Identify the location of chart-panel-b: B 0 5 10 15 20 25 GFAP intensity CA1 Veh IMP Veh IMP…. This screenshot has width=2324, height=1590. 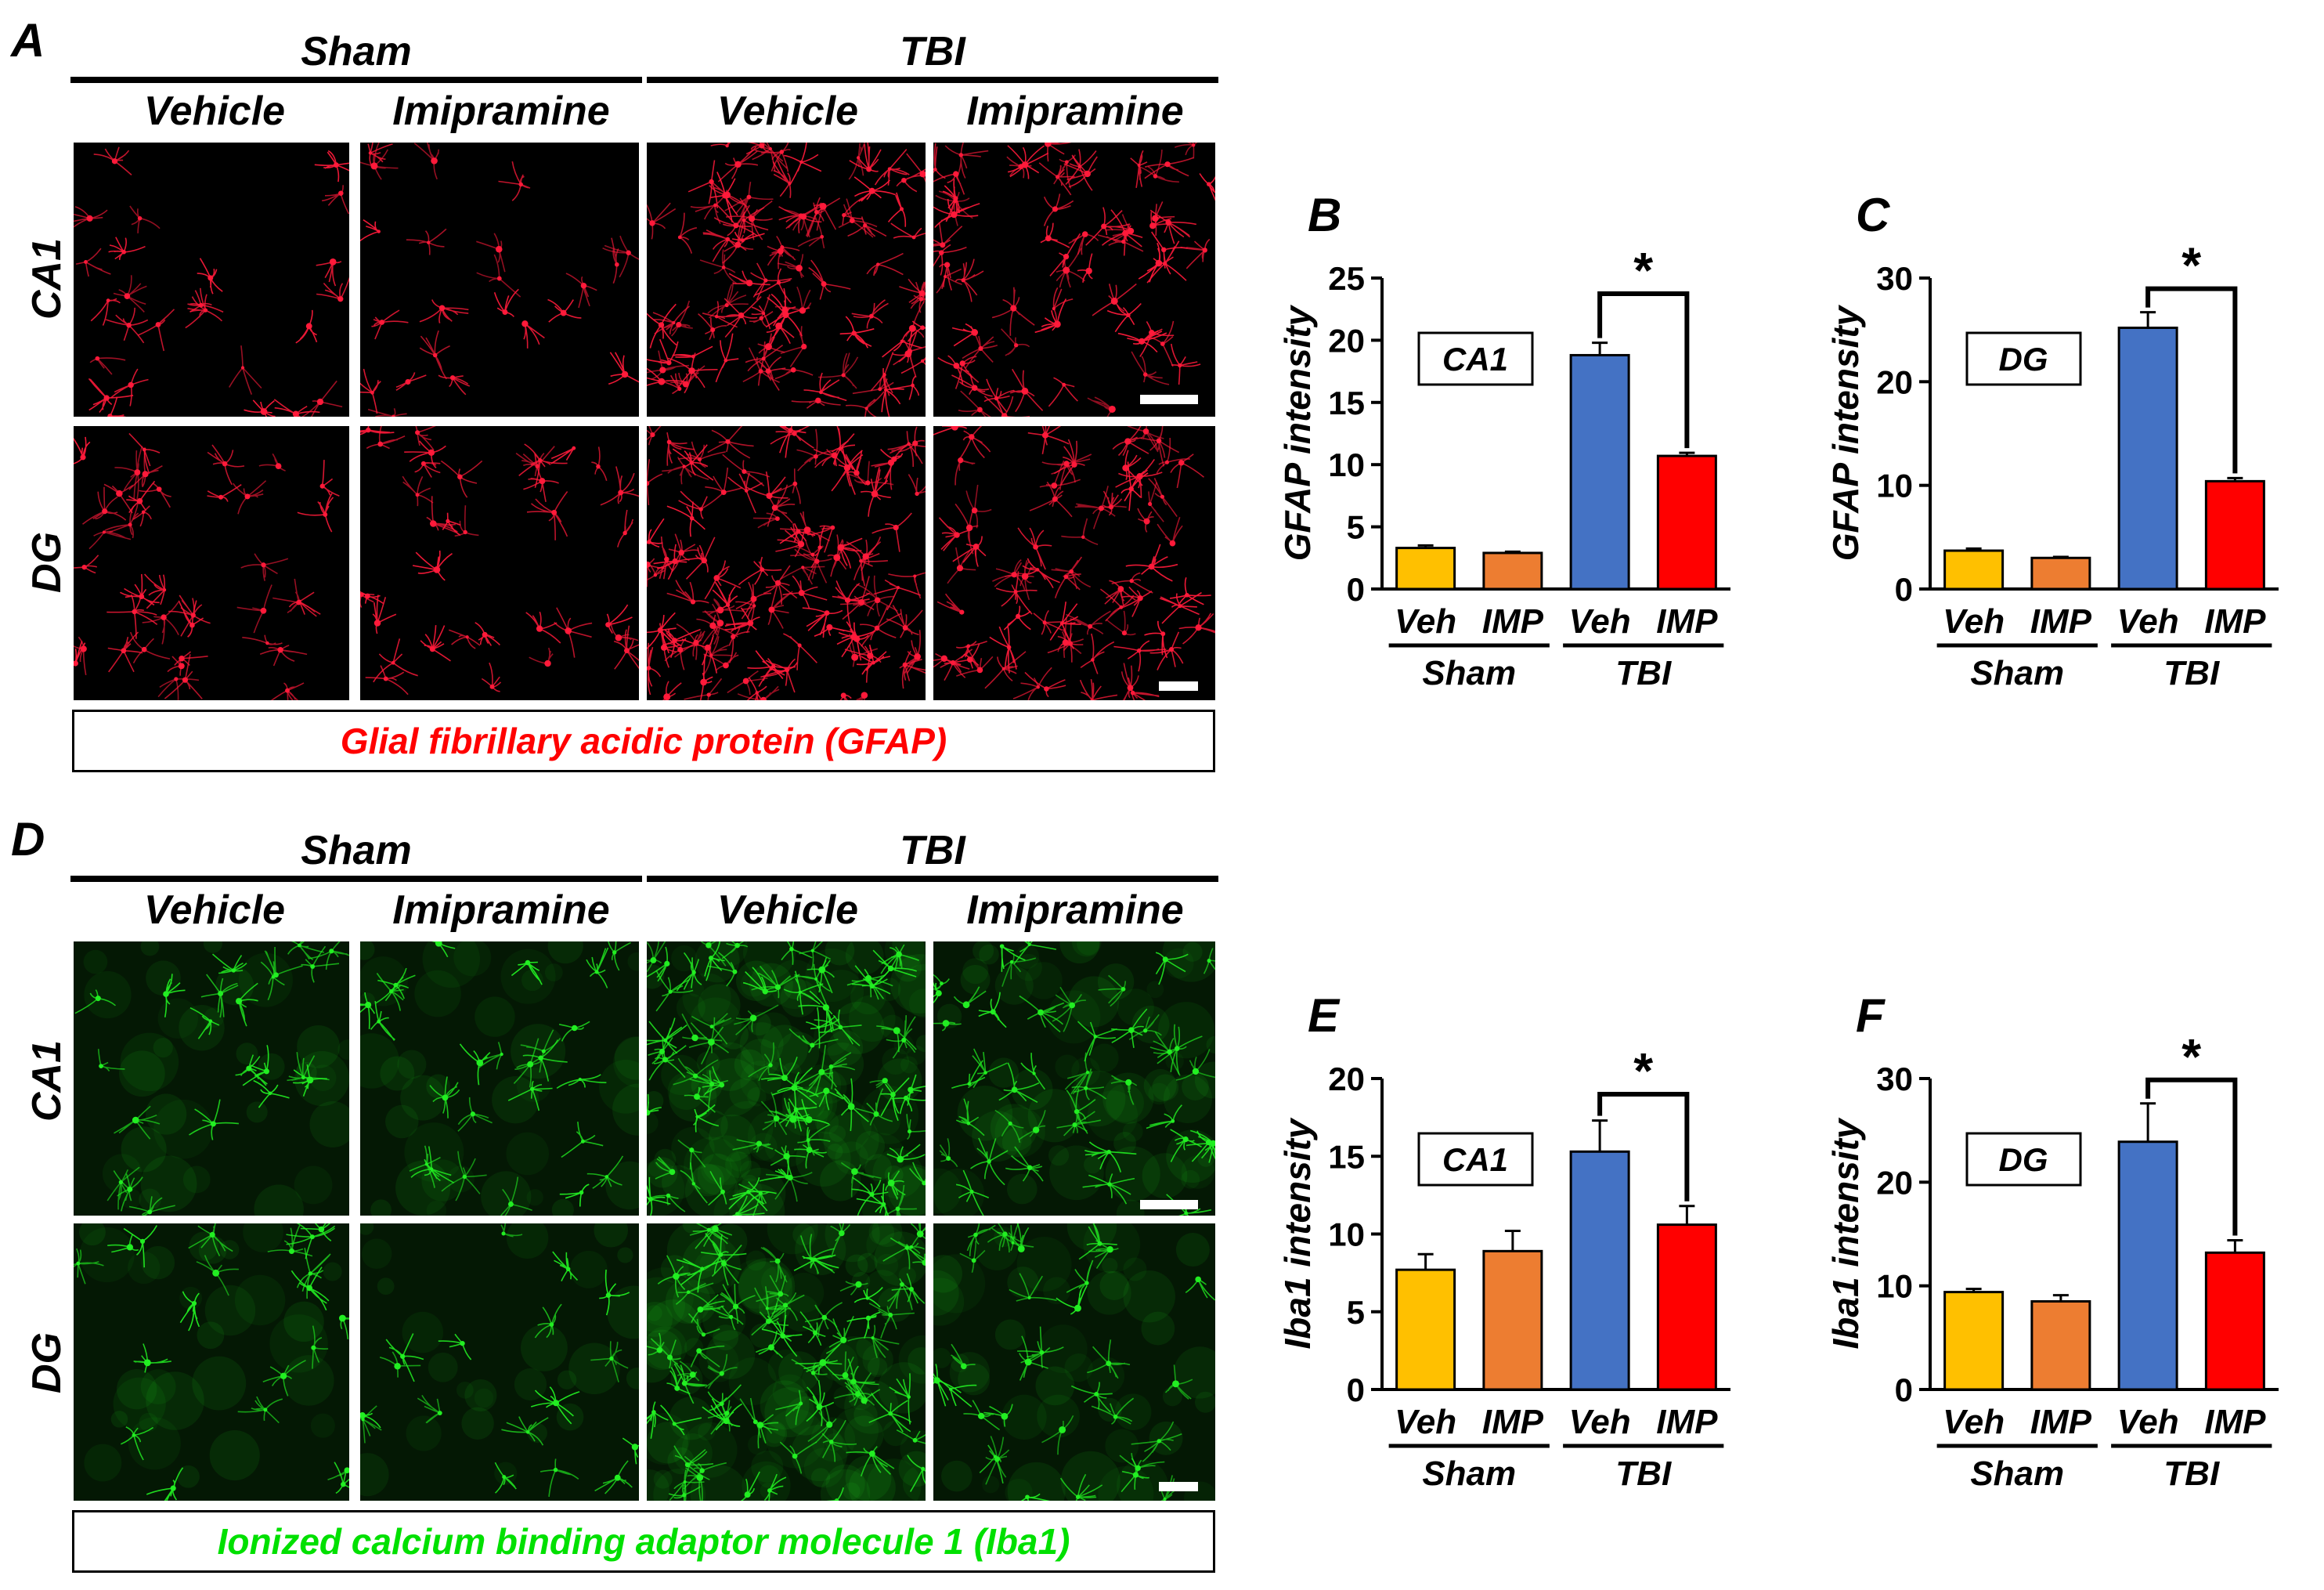
(1495, 433).